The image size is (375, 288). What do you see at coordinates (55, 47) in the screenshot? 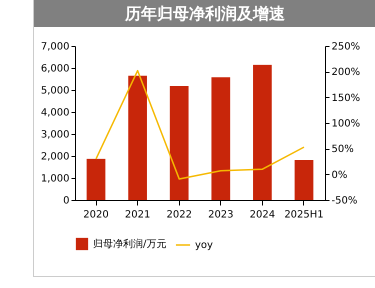
I see `y-tick-label: 7,000` at bounding box center [55, 47].